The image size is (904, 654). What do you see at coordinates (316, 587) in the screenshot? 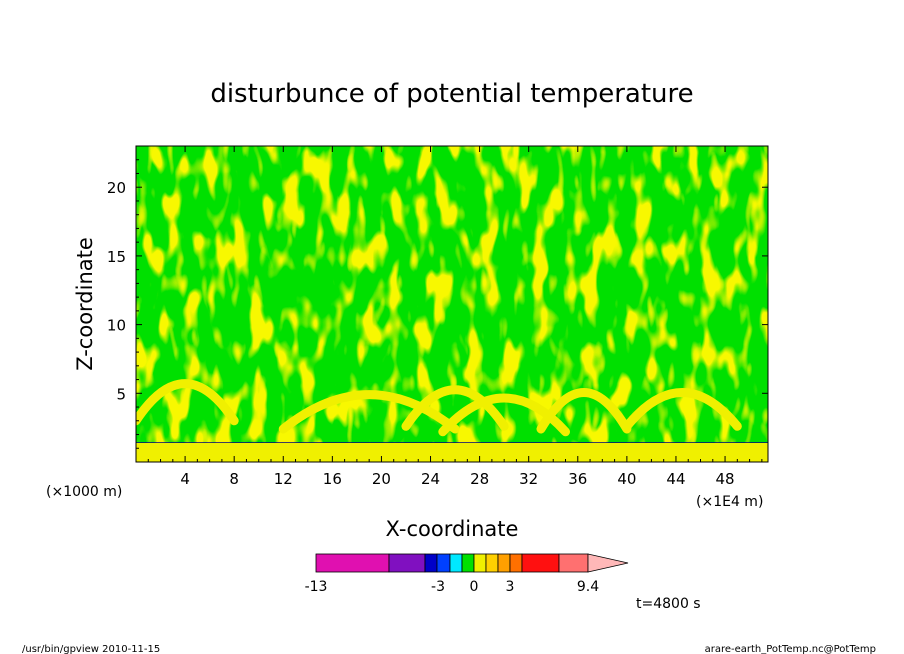
I see `colorbar-tick-label: -13` at bounding box center [316, 587].